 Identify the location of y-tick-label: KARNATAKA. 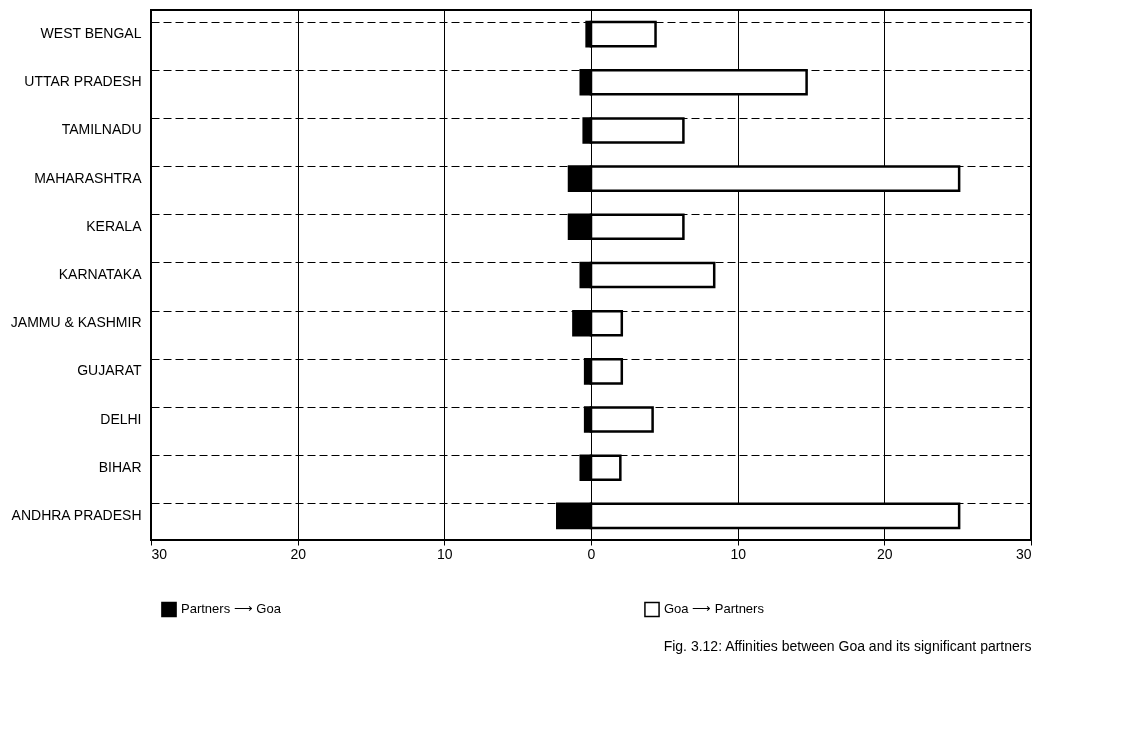
(100, 274).